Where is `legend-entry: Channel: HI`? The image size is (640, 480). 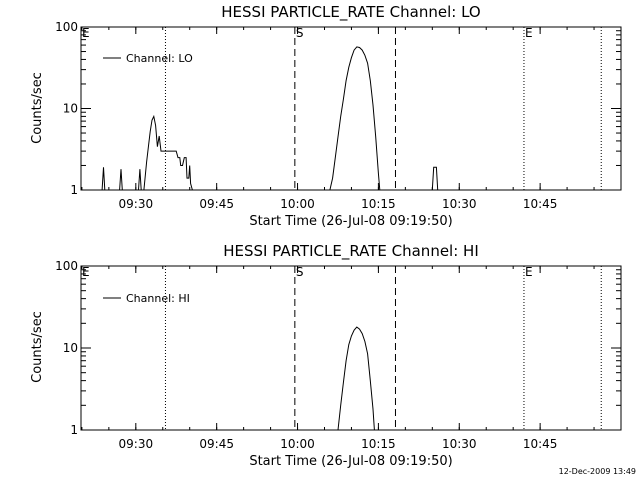 legend-entry: Channel: HI is located at coordinates (158, 298).